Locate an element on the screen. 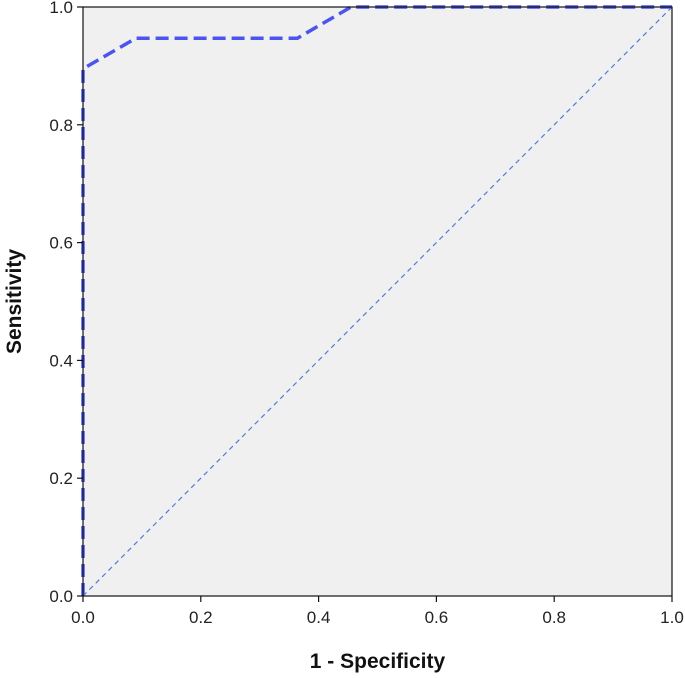 This screenshot has width=685, height=678. y-axis-ticks: 0.0 0.2 0.4 0.6 0.8 1.0 is located at coordinates (66, 303).